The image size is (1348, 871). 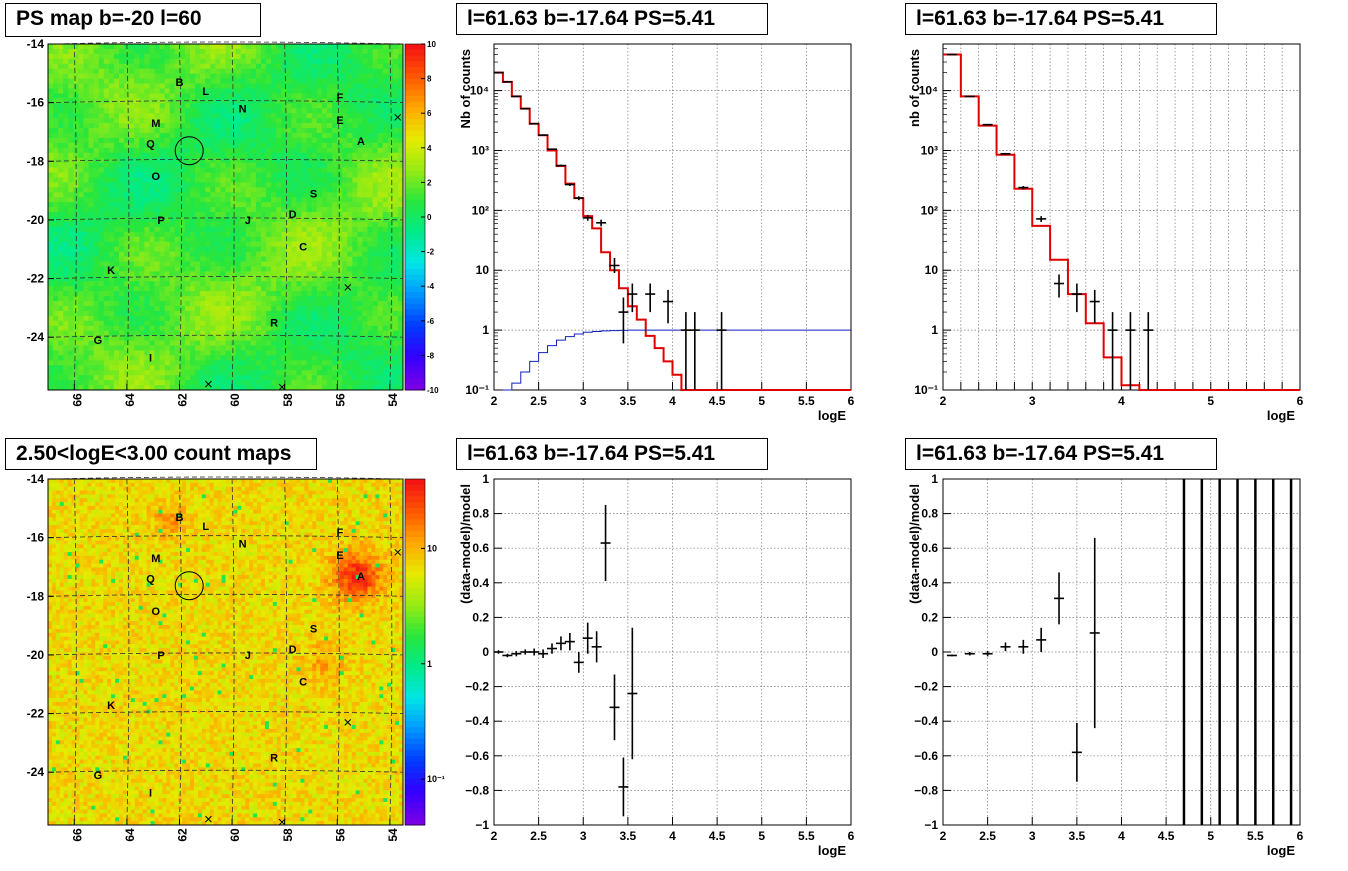 I want to click on source-label-b: B, so click(x=180, y=83).